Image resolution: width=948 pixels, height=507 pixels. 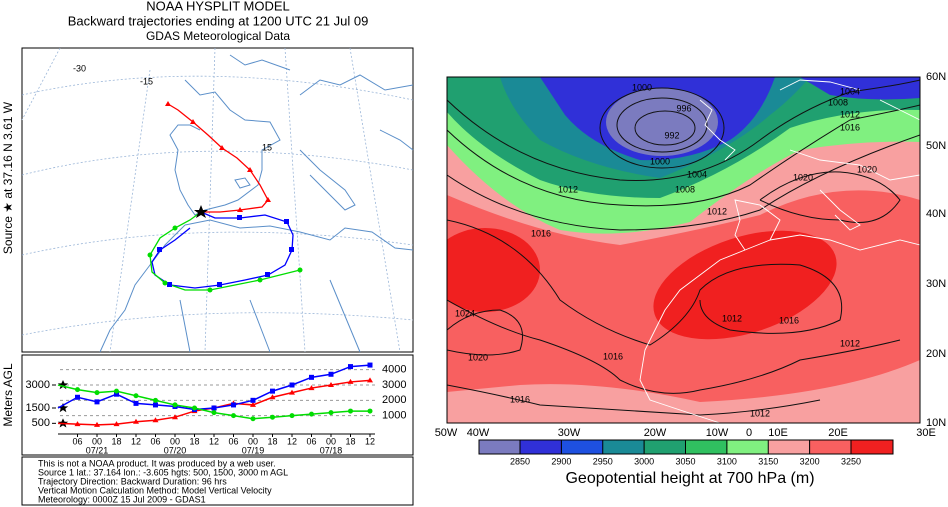 I want to click on colorbar-title: Geopotential height at 700 hPa (m), so click(x=689, y=478).